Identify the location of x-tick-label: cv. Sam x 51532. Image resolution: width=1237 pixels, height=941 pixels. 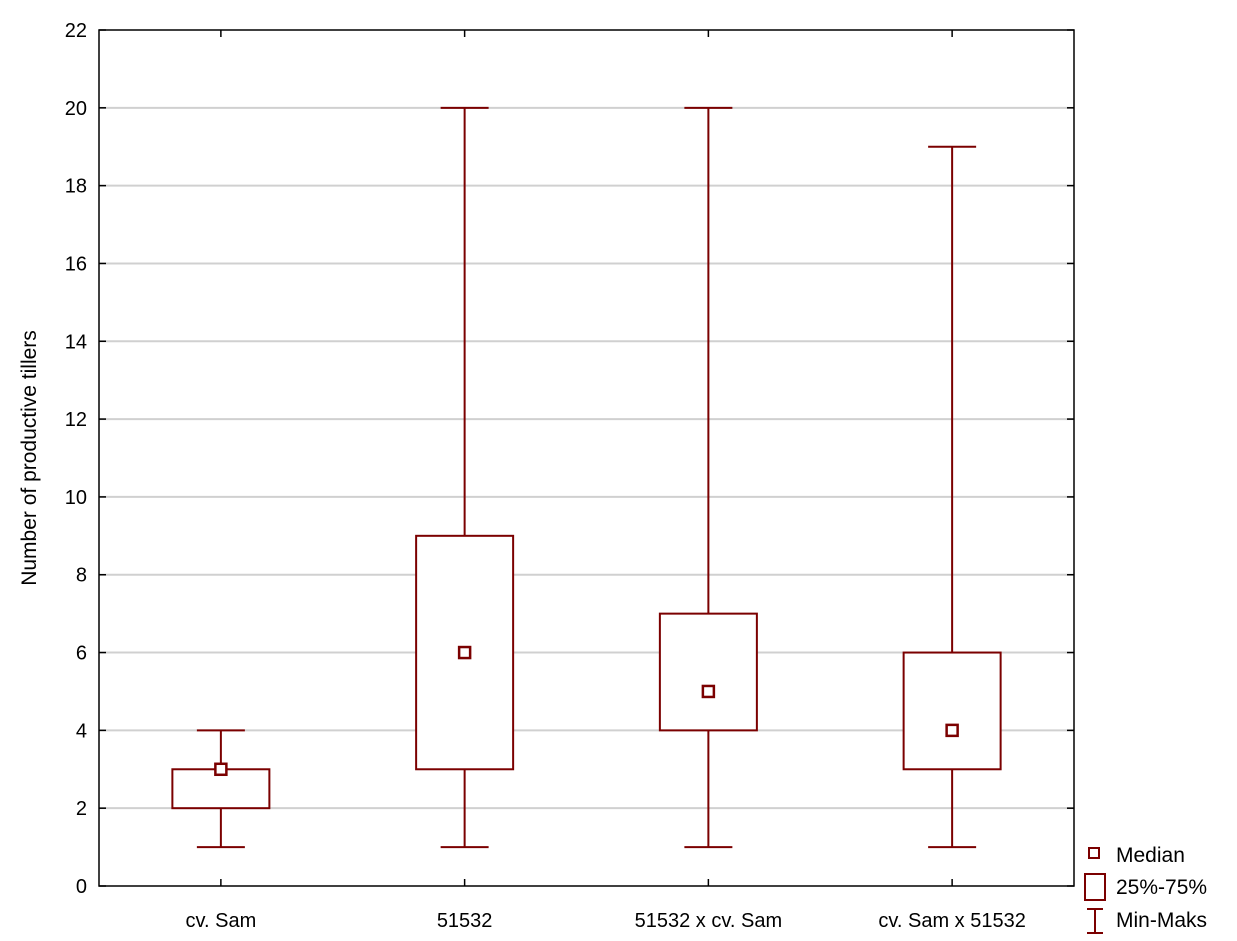
(951, 921).